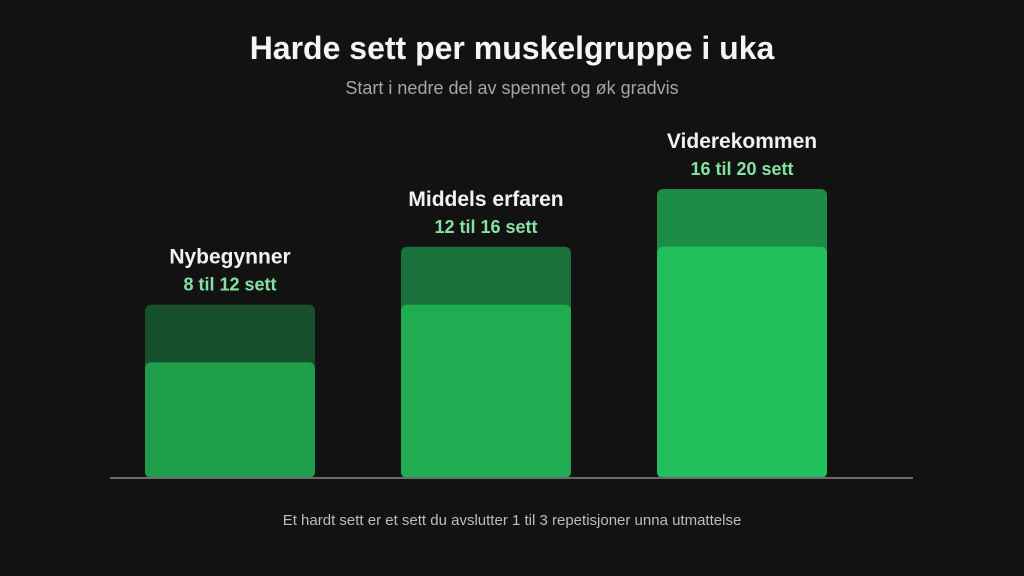  What do you see at coordinates (742, 141) in the screenshot?
I see `category-label-3: Viderekommen` at bounding box center [742, 141].